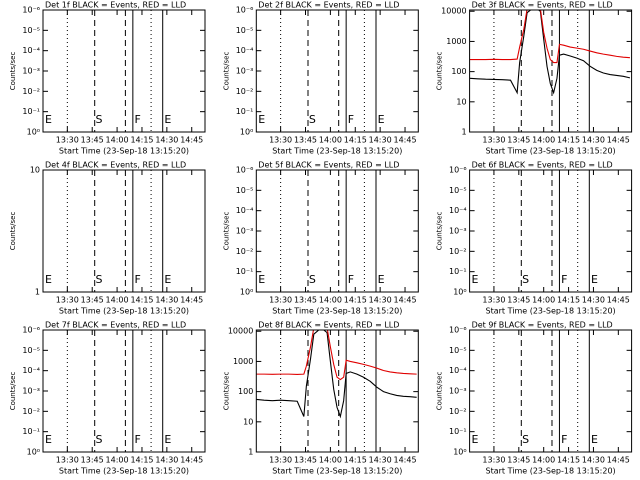 This screenshot has width=640, height=480. I want to click on panel-title: Det 7f BLACK = Events, RED = LLD, so click(115, 325).